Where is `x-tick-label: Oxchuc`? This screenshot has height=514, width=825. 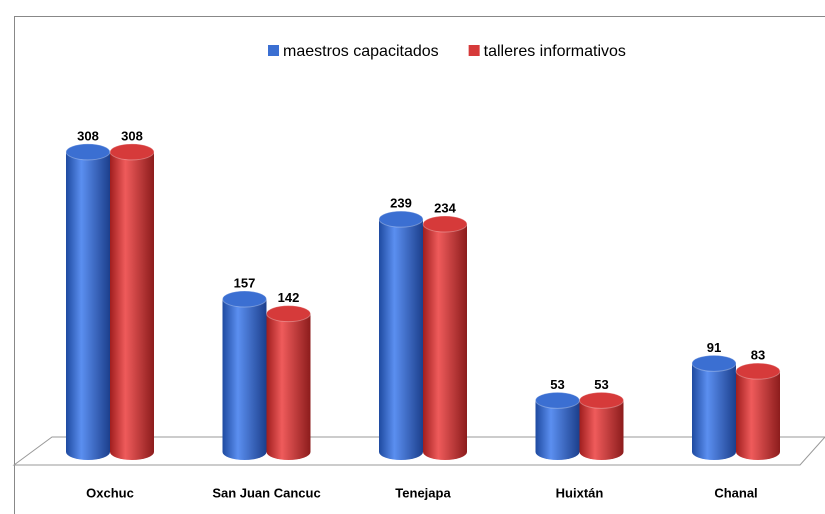 x-tick-label: Oxchuc is located at coordinates (110, 492).